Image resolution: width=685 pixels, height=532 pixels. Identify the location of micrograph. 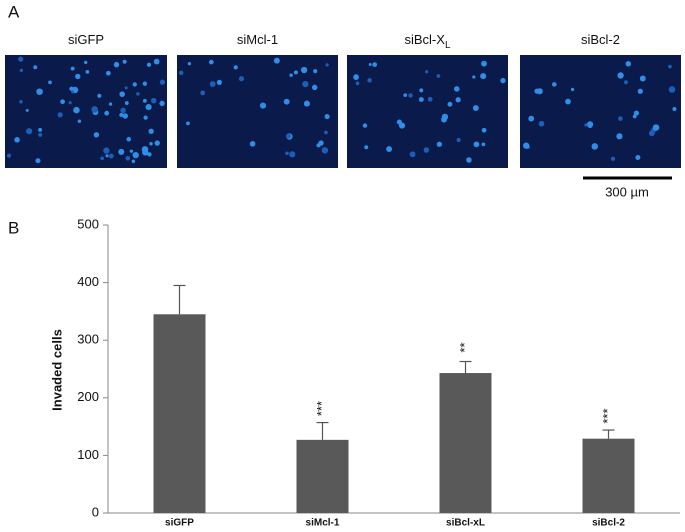
(600, 111).